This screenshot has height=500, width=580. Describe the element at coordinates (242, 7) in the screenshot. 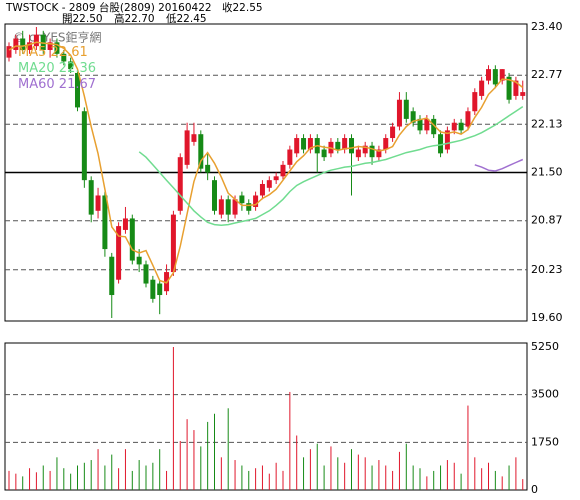

I see `header-close: 收22.55` at that location.